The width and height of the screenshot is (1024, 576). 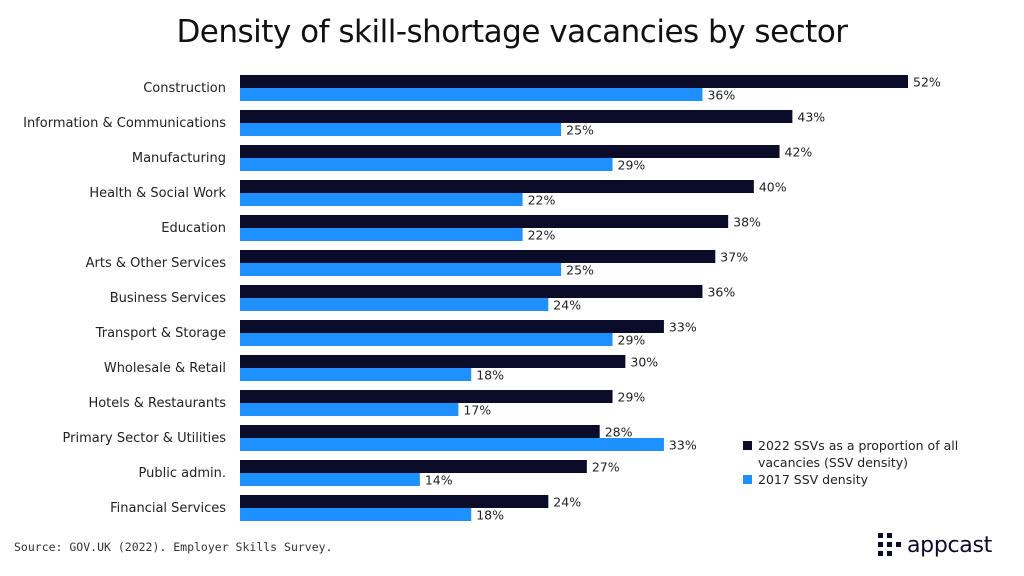 What do you see at coordinates (124, 123) in the screenshot?
I see `category-label: Information & Communications` at bounding box center [124, 123].